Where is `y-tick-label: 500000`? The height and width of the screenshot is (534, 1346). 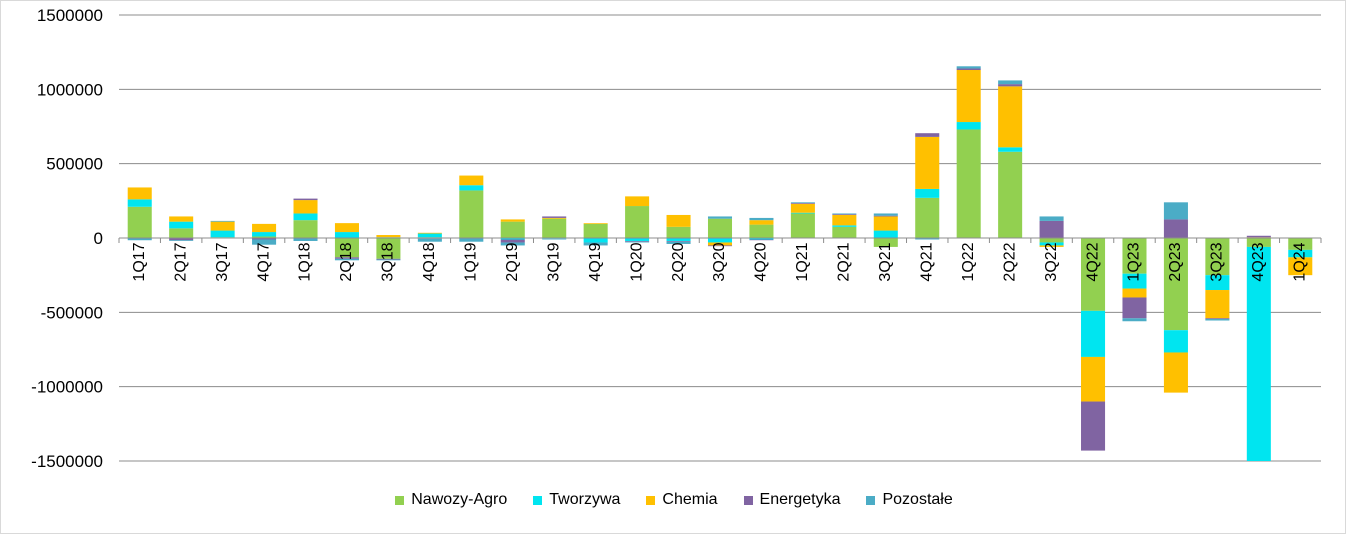
y-tick-label: 500000 is located at coordinates (74, 164).